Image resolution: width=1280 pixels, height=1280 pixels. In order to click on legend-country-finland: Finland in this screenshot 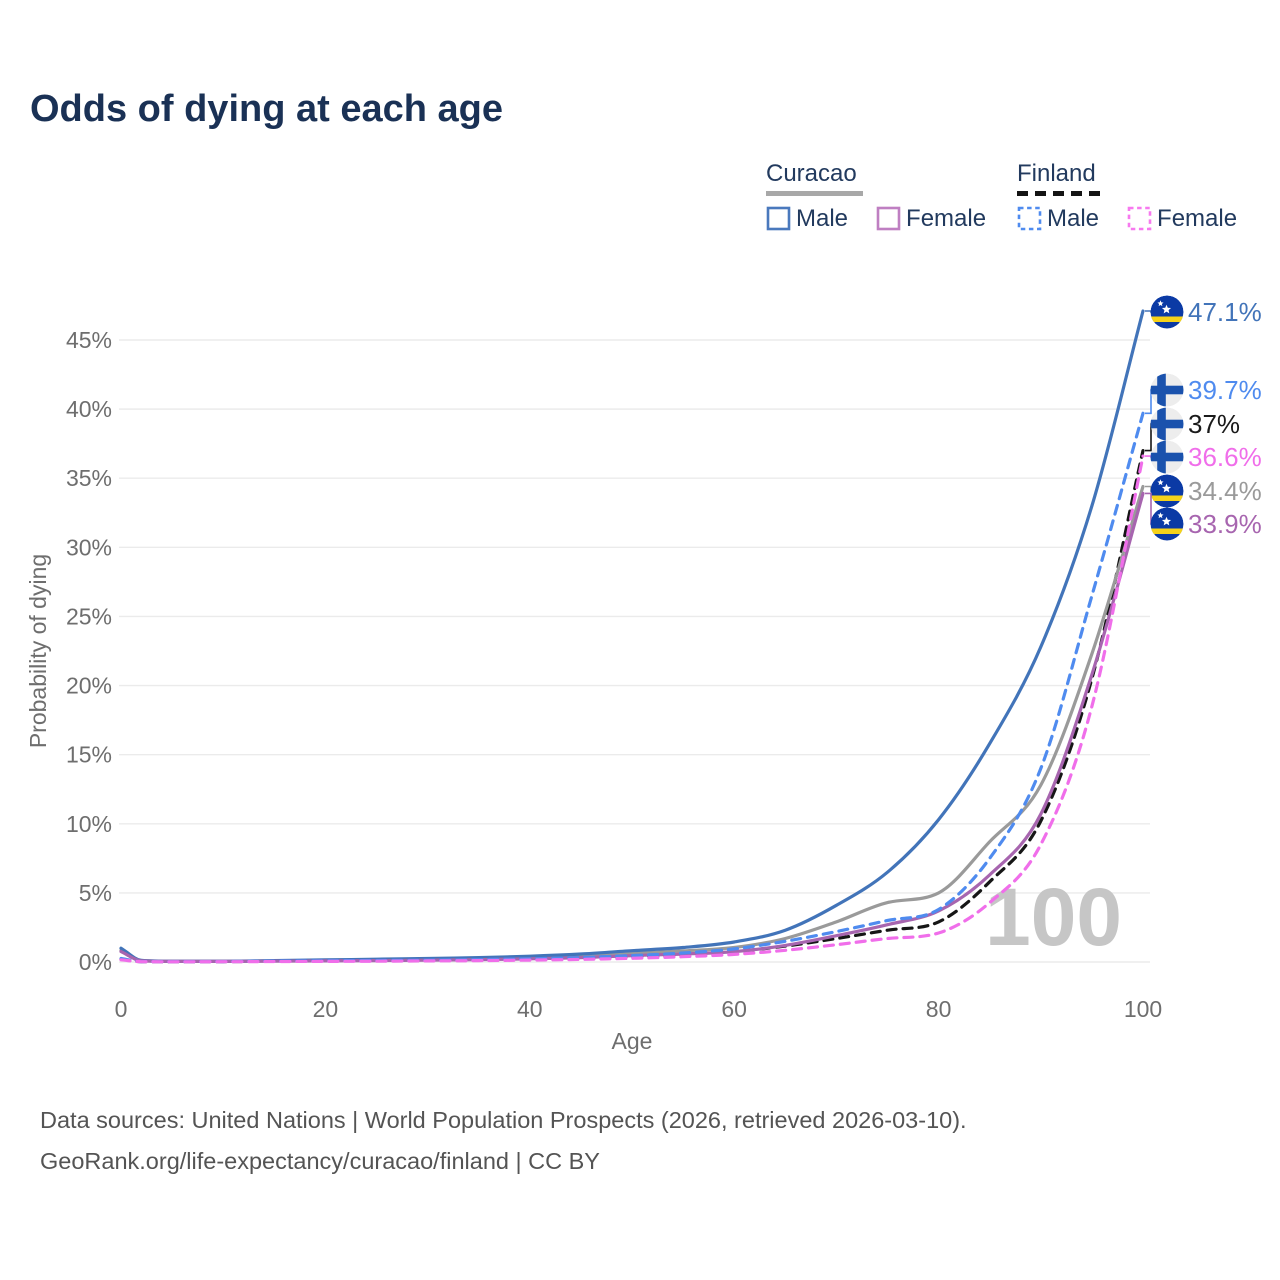, I will do `click(1056, 173)`.